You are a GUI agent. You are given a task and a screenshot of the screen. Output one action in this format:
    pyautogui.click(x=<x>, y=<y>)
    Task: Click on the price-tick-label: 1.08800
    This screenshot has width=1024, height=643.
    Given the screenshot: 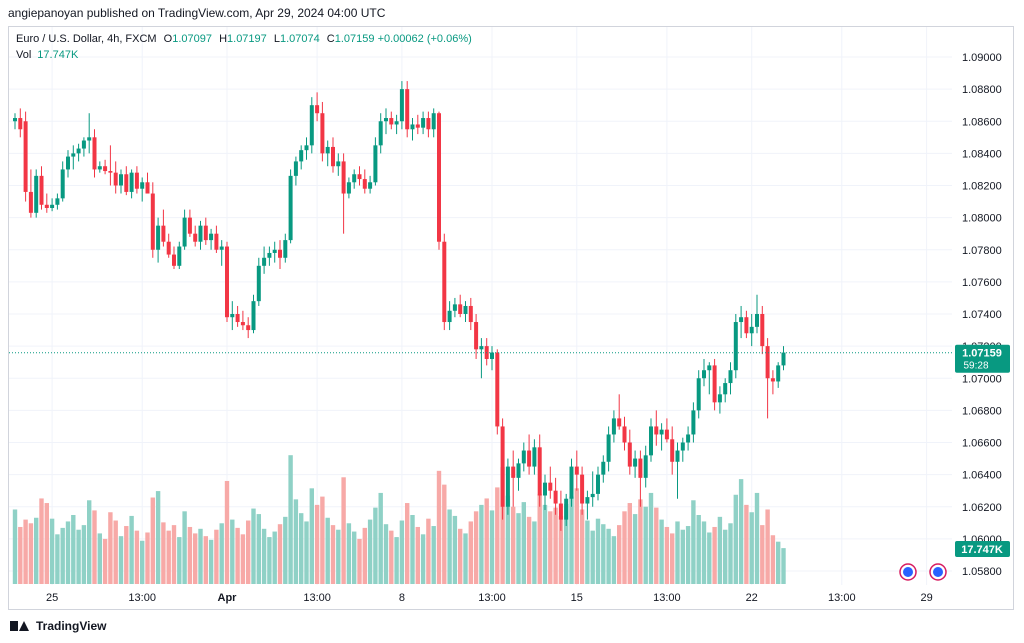 What is the action you would take?
    pyautogui.click(x=982, y=90)
    